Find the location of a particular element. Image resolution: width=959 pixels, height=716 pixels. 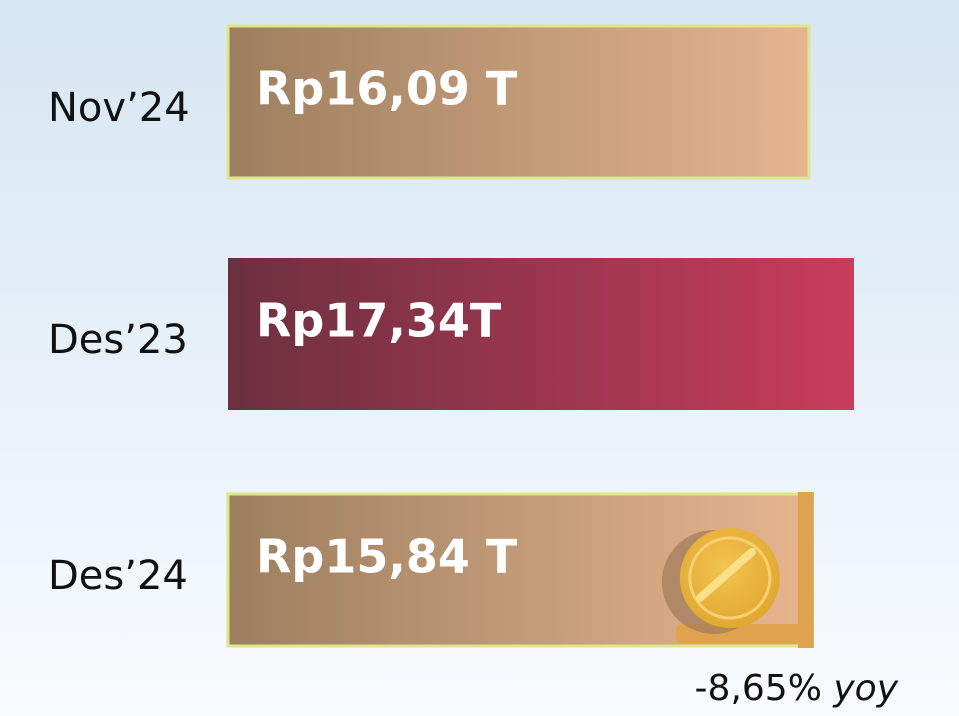

category-label: Des’24 is located at coordinates (118, 576).